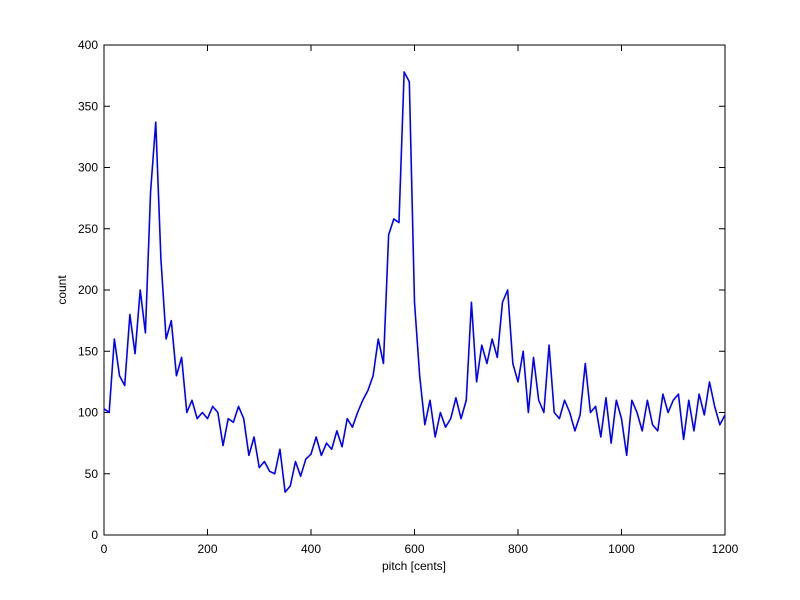 This screenshot has width=800, height=600. I want to click on y-tick-label: 300, so click(88, 168).